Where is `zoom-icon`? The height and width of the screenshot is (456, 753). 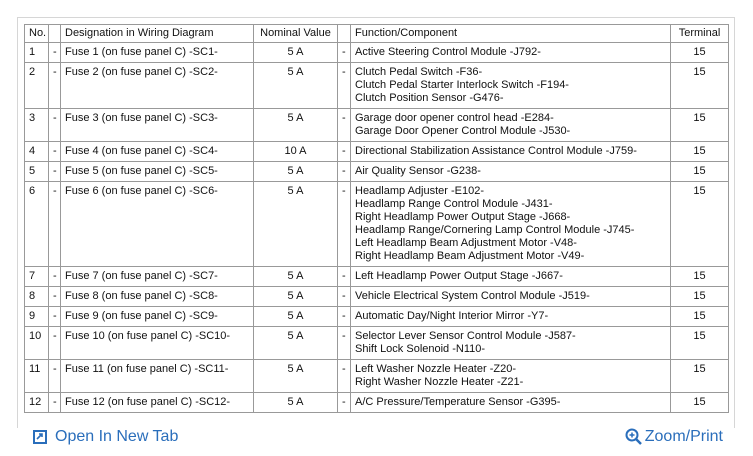
zoom-icon is located at coordinates (633, 436).